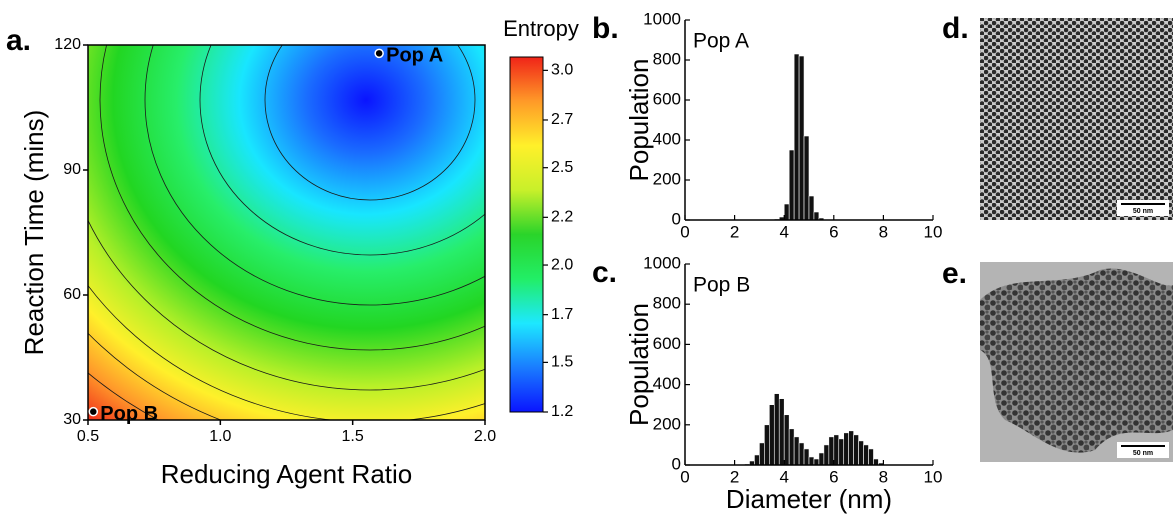 This screenshot has height=521, width=1173. I want to click on y-tick-label: 90, so click(72, 169).